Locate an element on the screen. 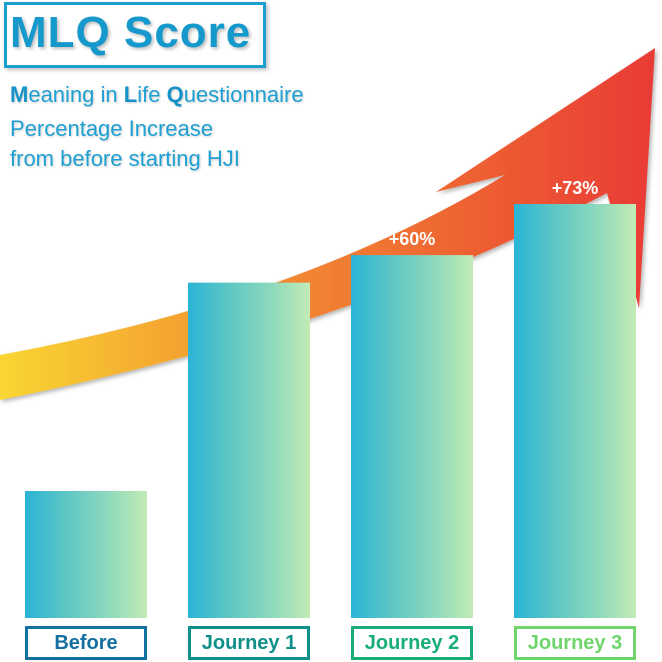 This screenshot has width=662, height=662. subtitle-line-3: from before starting HJI is located at coordinates (125, 158).